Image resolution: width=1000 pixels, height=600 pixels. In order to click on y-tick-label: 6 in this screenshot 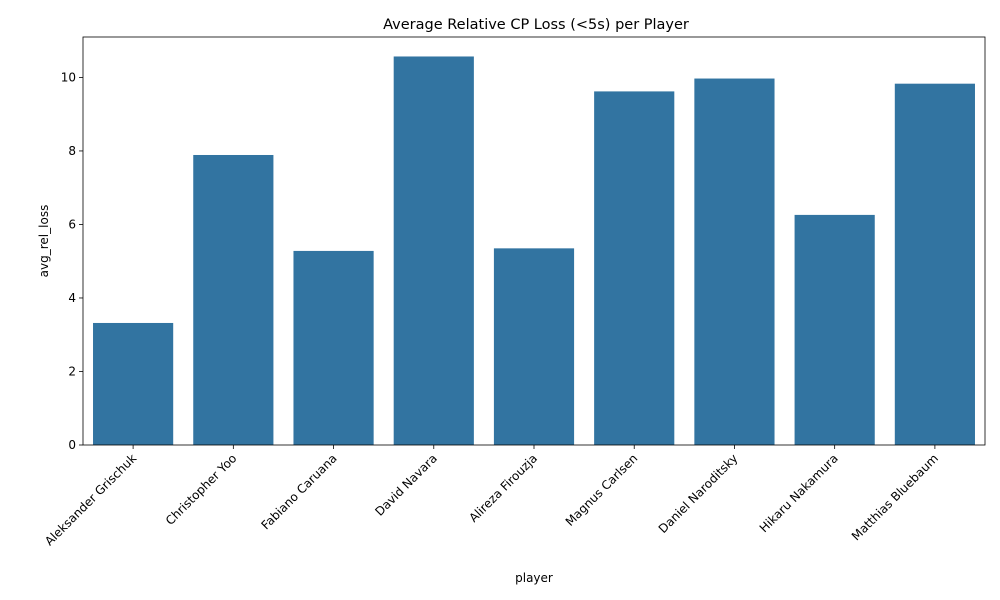, I will do `click(72, 224)`.